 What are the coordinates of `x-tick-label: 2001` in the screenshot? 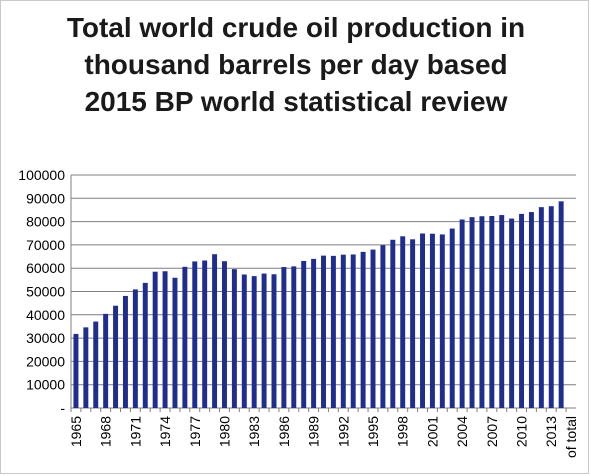 It's located at (432, 431).